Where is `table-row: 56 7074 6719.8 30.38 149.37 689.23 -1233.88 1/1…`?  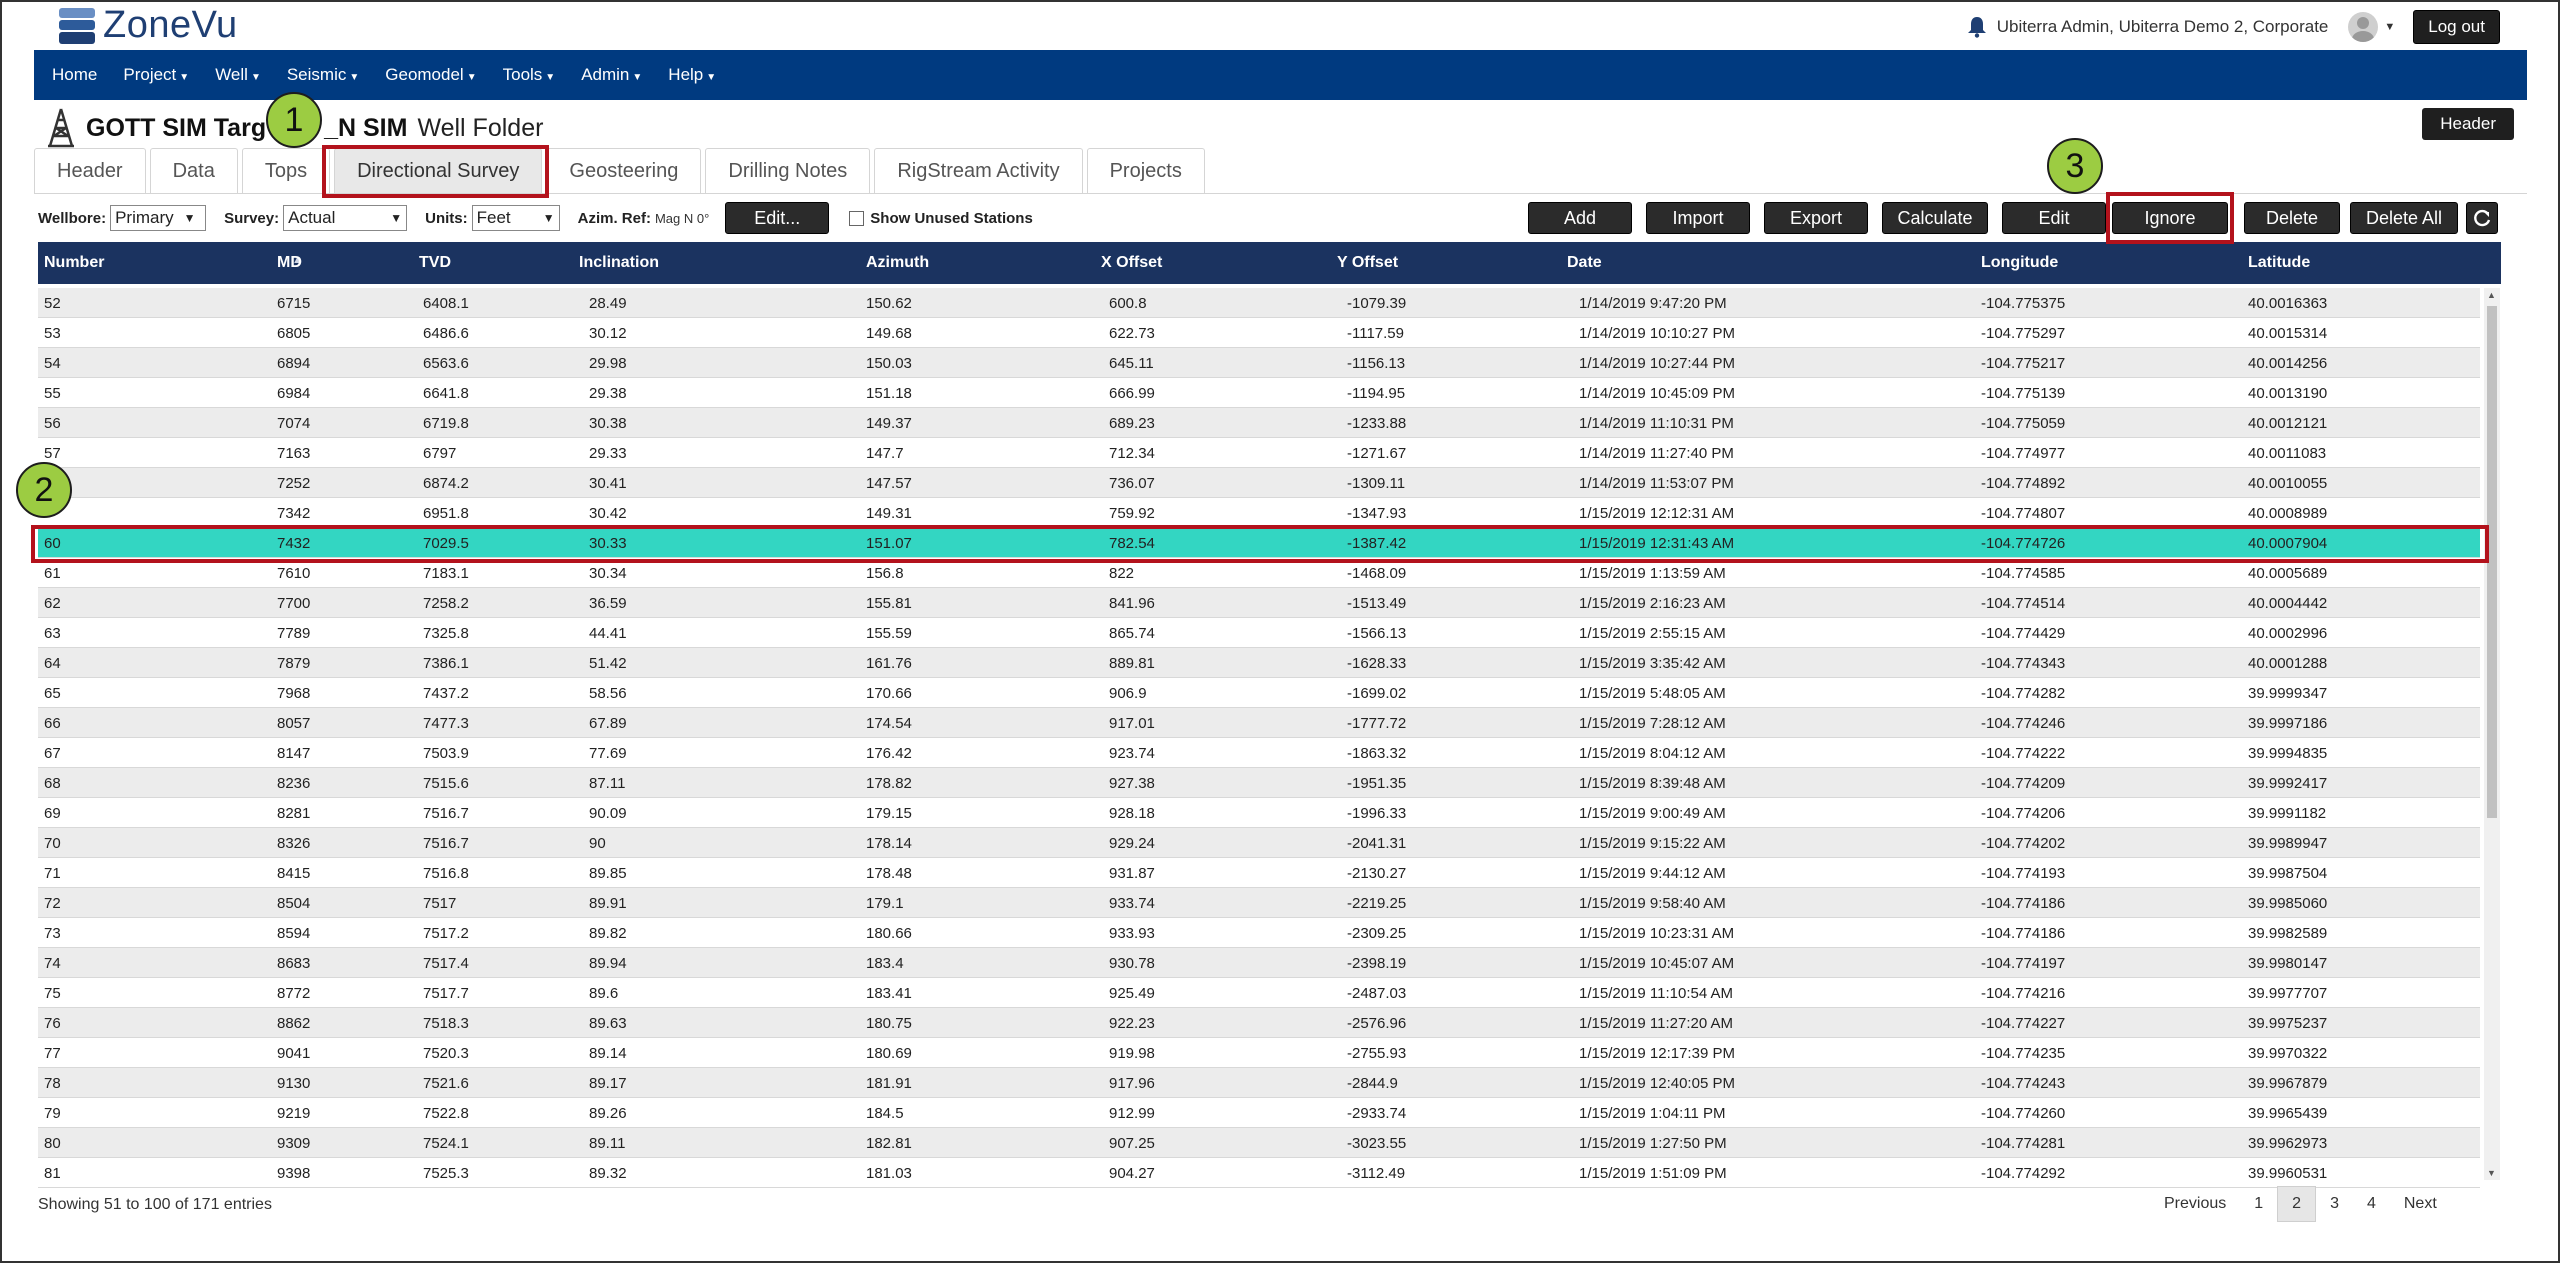 table-row: 56 7074 6719.8 30.38 149.37 689.23 -1233.88 1/1… is located at coordinates (1259, 423).